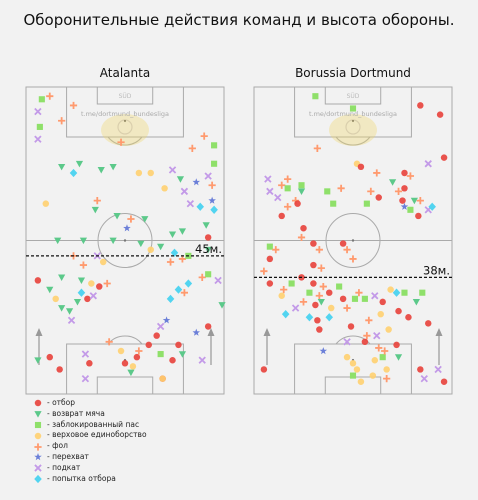 This screenshot has width=478, height=500. What do you see at coordinates (93, 424) in the screenshot?
I see `legend-label: - заблокированный пас` at bounding box center [93, 424].